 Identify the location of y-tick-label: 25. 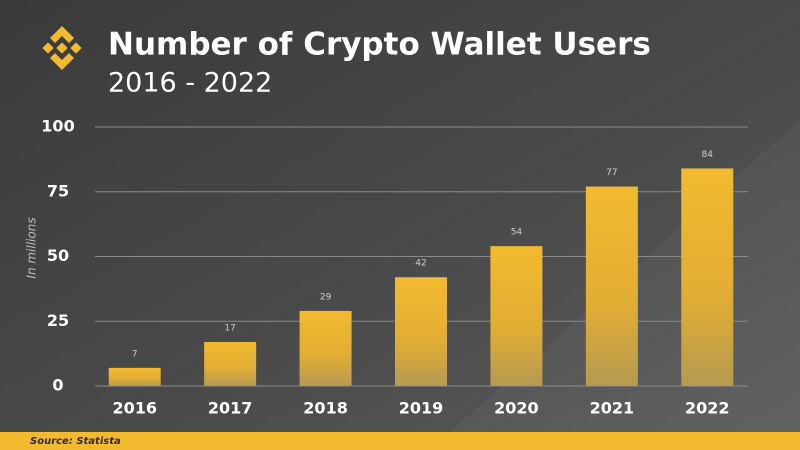
(58, 320).